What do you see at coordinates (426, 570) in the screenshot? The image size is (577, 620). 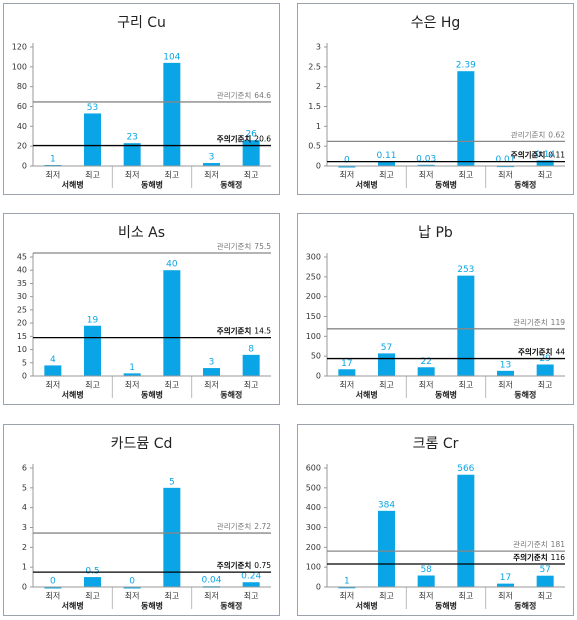 I see `value-label: 58` at bounding box center [426, 570].